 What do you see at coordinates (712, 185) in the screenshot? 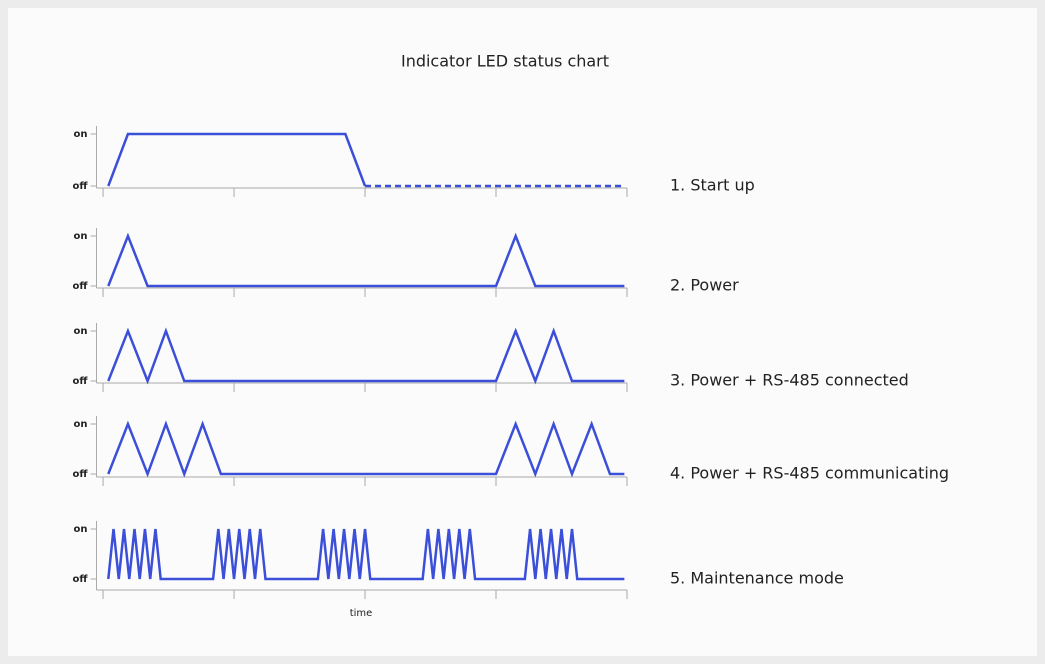
I see `row-label: 1. Start up` at bounding box center [712, 185].